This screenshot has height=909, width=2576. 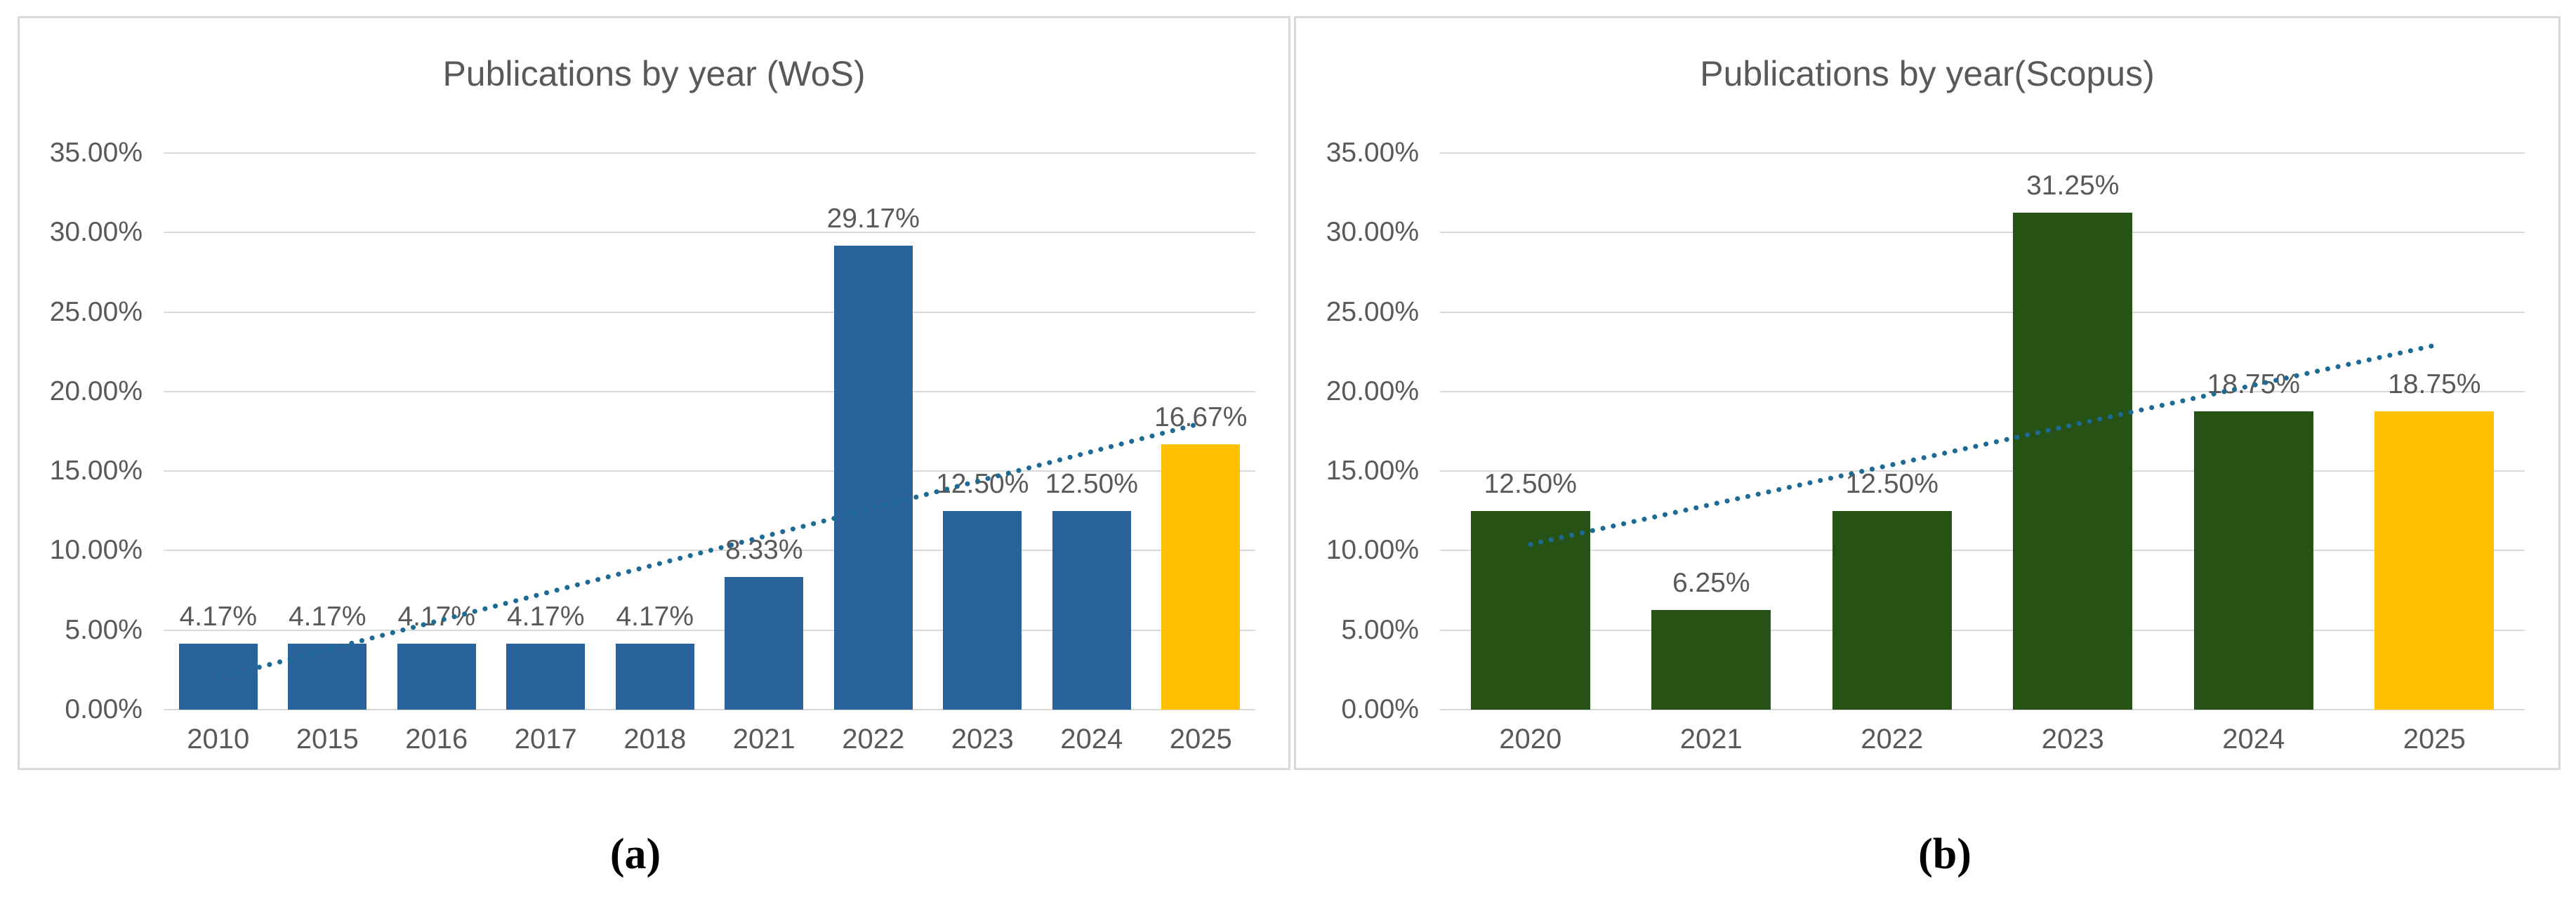 I want to click on x-axis-tick-label: 2017, so click(x=545, y=739).